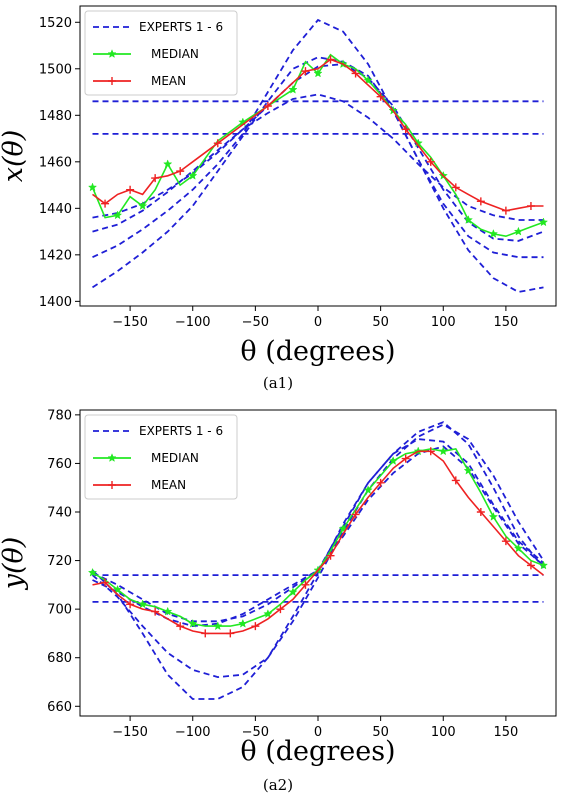 This screenshot has width=568, height=806. I want to click on x-tick-label: 0, so click(318, 322).